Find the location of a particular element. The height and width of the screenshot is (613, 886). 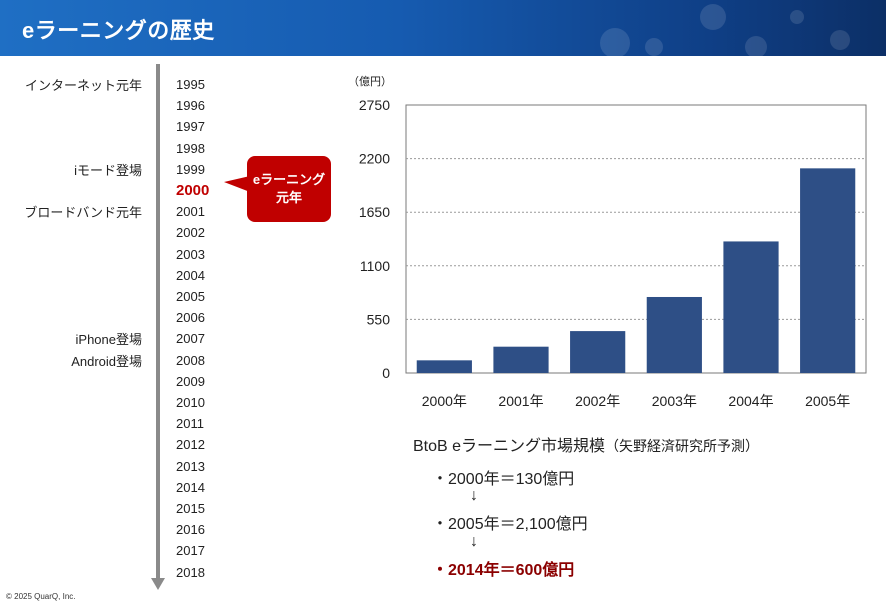

timeline-event: iモード登場 is located at coordinates (108, 170).